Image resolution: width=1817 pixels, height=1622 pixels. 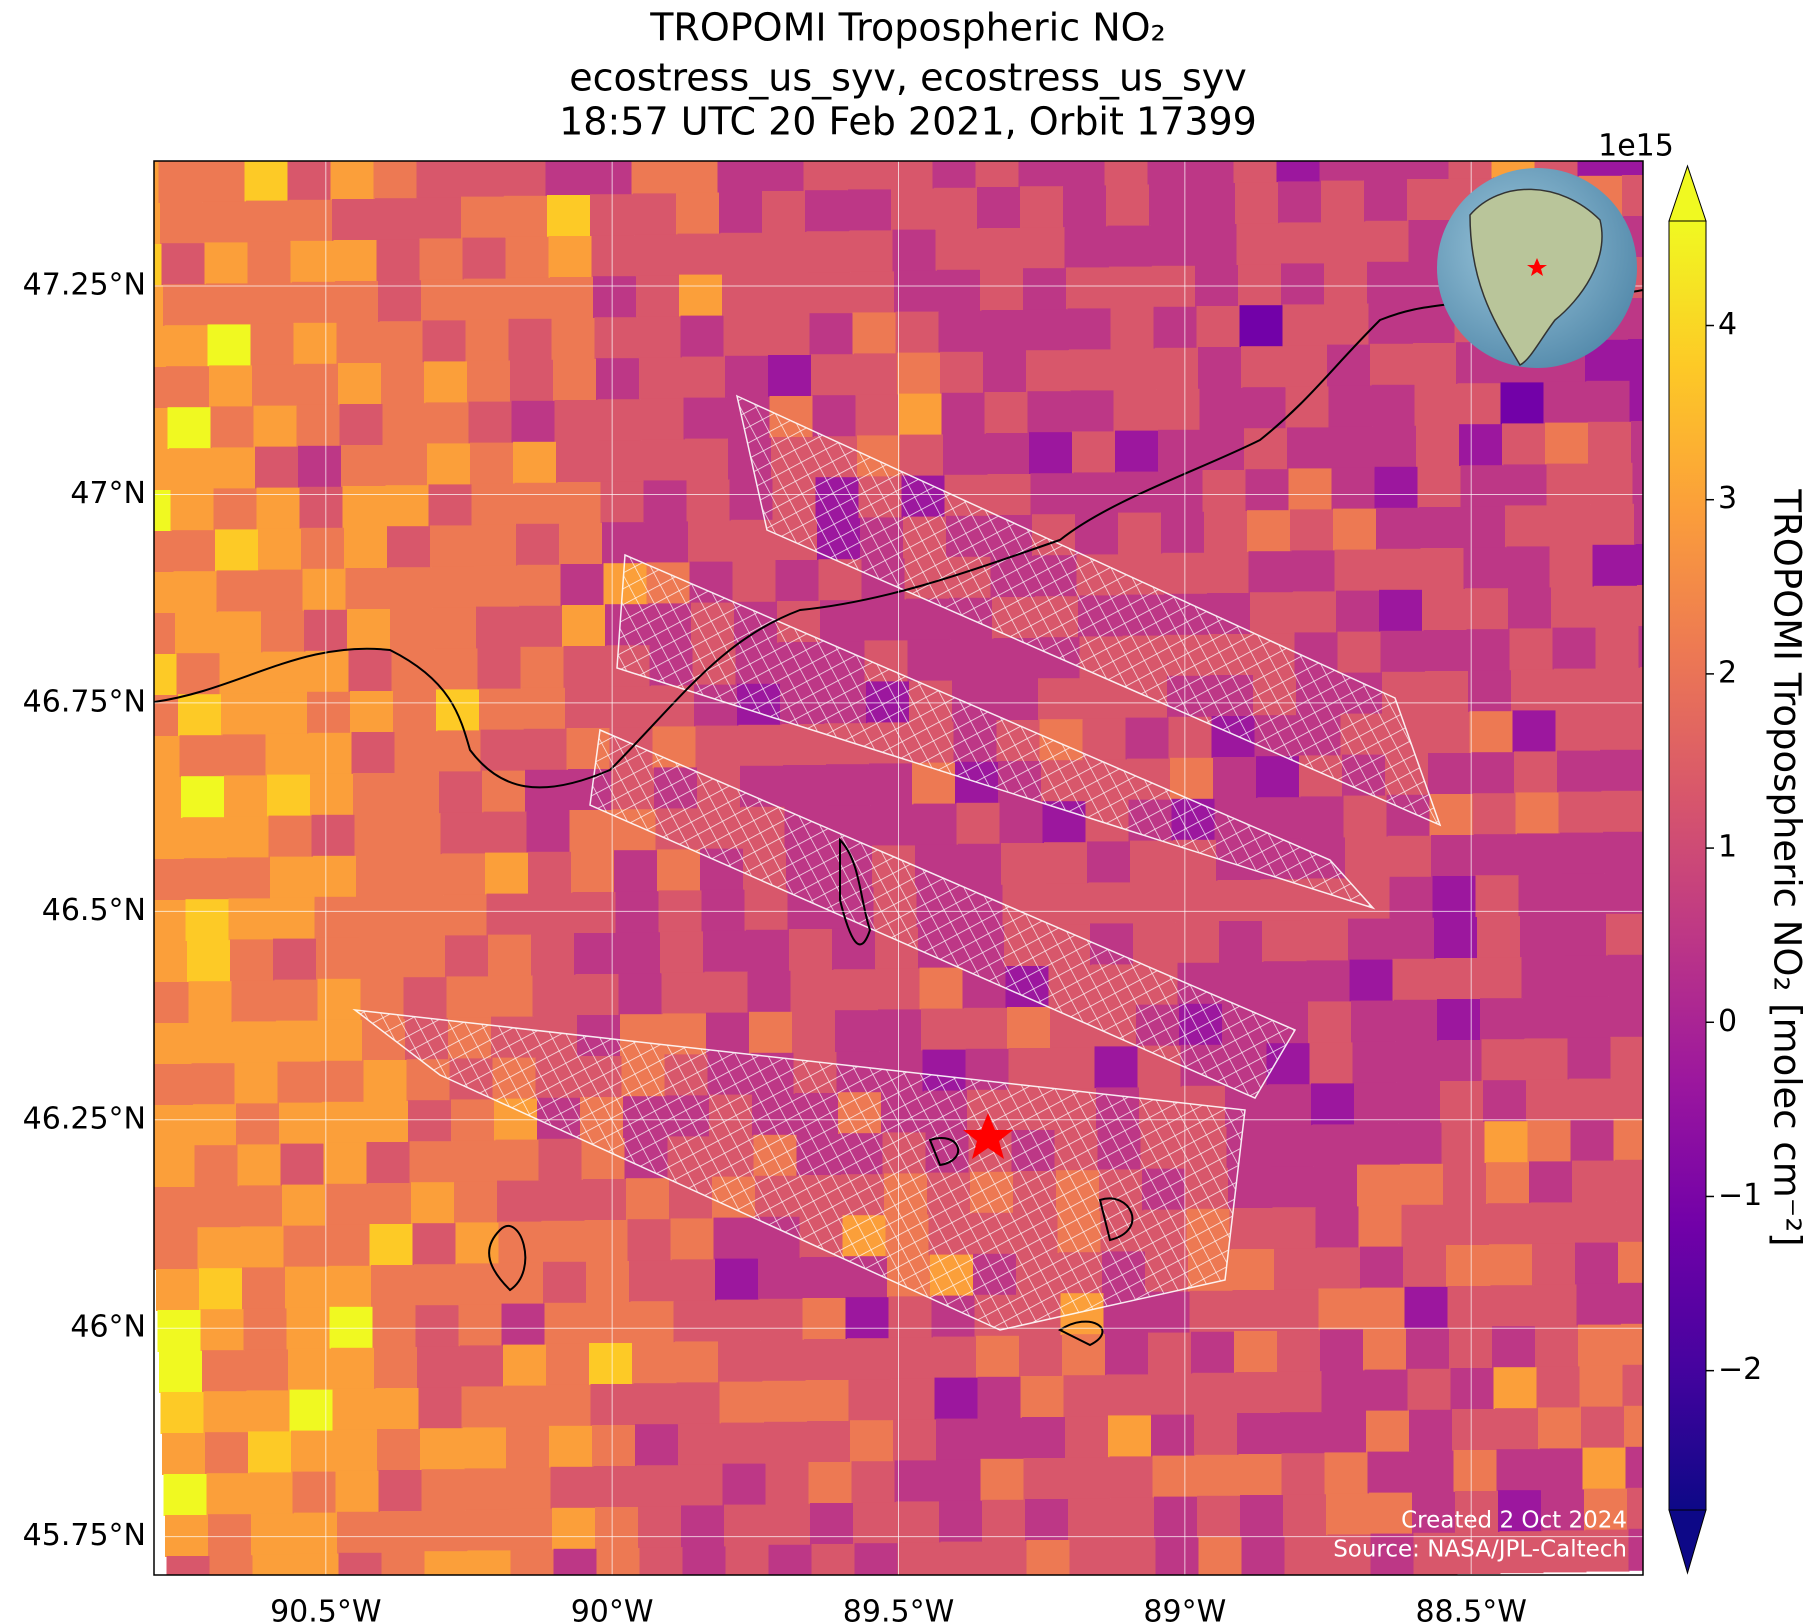 I want to click on x-tick-label: 90.5°W, so click(x=325, y=1608).